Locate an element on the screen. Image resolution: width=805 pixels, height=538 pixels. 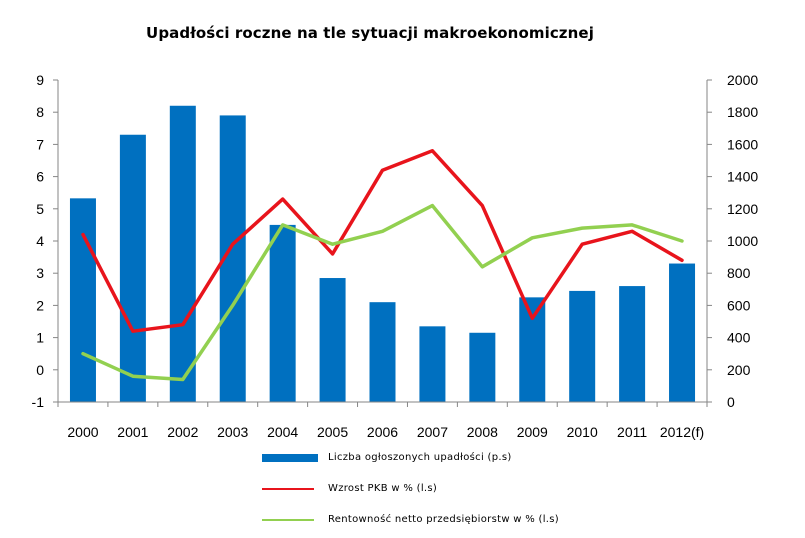
y-left-tick-label: 4 is located at coordinates (40, 241).